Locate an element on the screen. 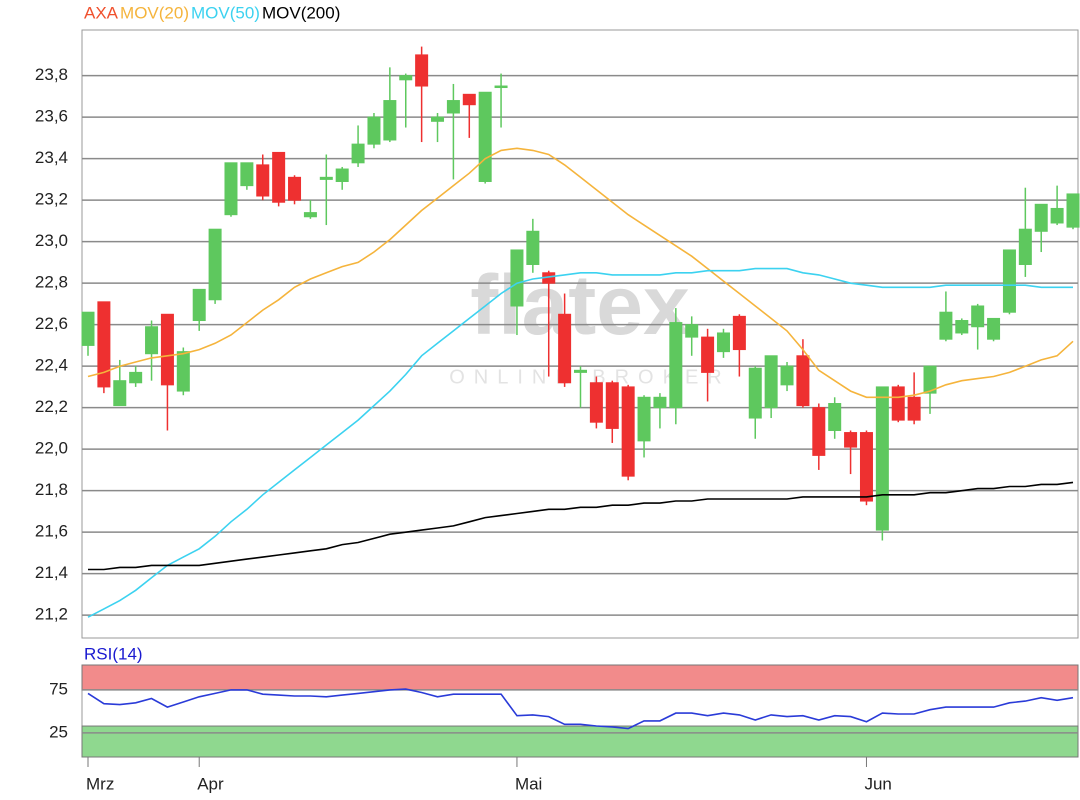 This screenshot has width=1080, height=800. y-tick-label: 23,0 is located at coordinates (51, 240).